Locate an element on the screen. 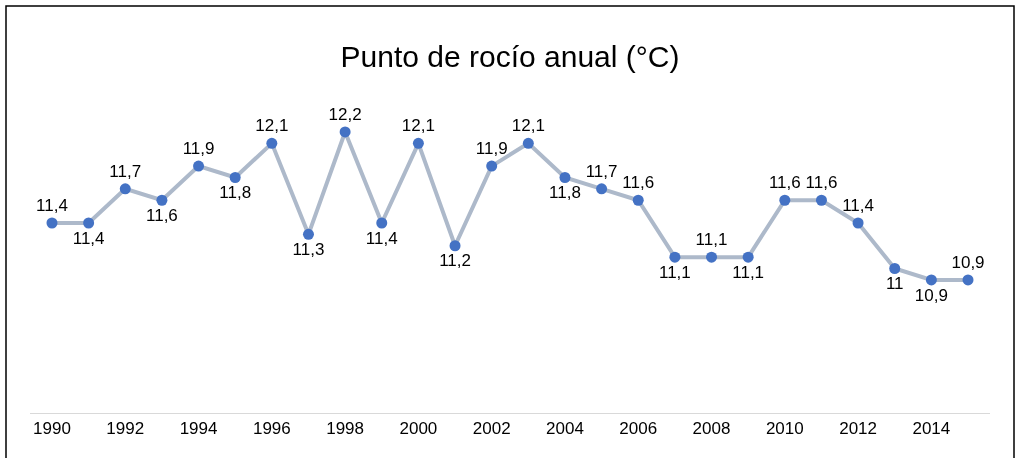 Image resolution: width=1020 pixels, height=458 pixels. data-label: 12,2 is located at coordinates (345, 114).